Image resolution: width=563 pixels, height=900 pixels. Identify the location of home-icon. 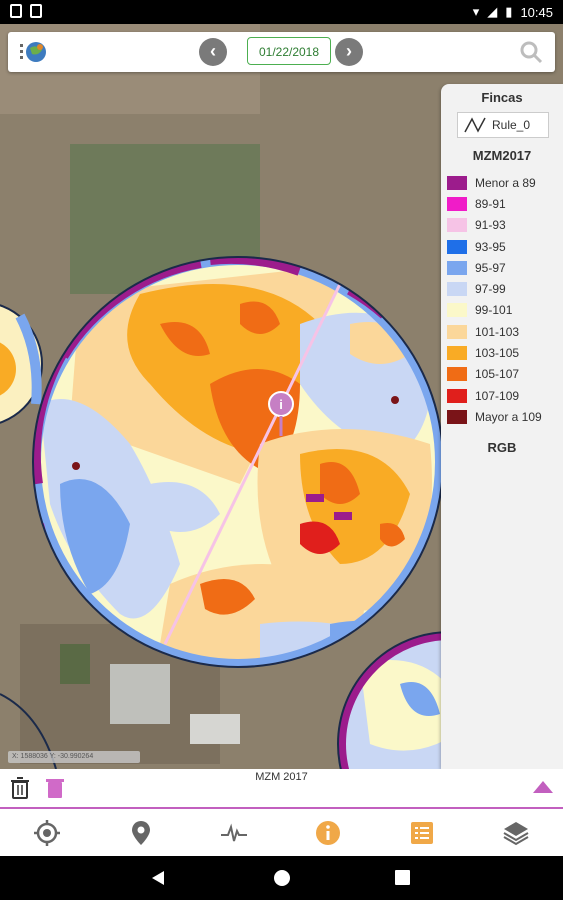
(282, 878).